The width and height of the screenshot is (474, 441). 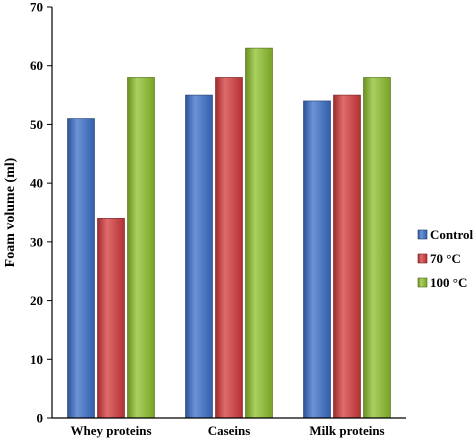 What do you see at coordinates (141, 248) in the screenshot?
I see `bar-whey-proteins-100-c` at bounding box center [141, 248].